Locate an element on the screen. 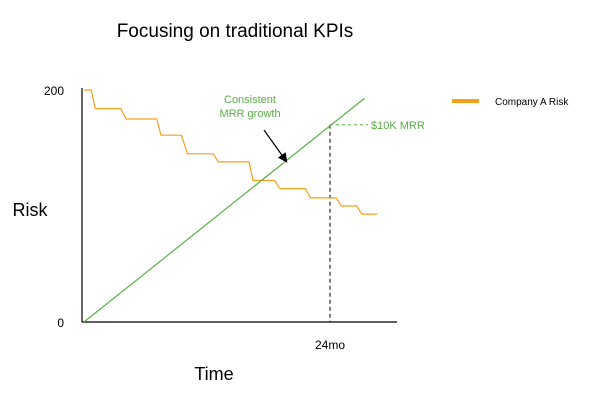 Image resolution: width=597 pixels, height=416 pixels. annotation-text: Consistent is located at coordinates (250, 100).